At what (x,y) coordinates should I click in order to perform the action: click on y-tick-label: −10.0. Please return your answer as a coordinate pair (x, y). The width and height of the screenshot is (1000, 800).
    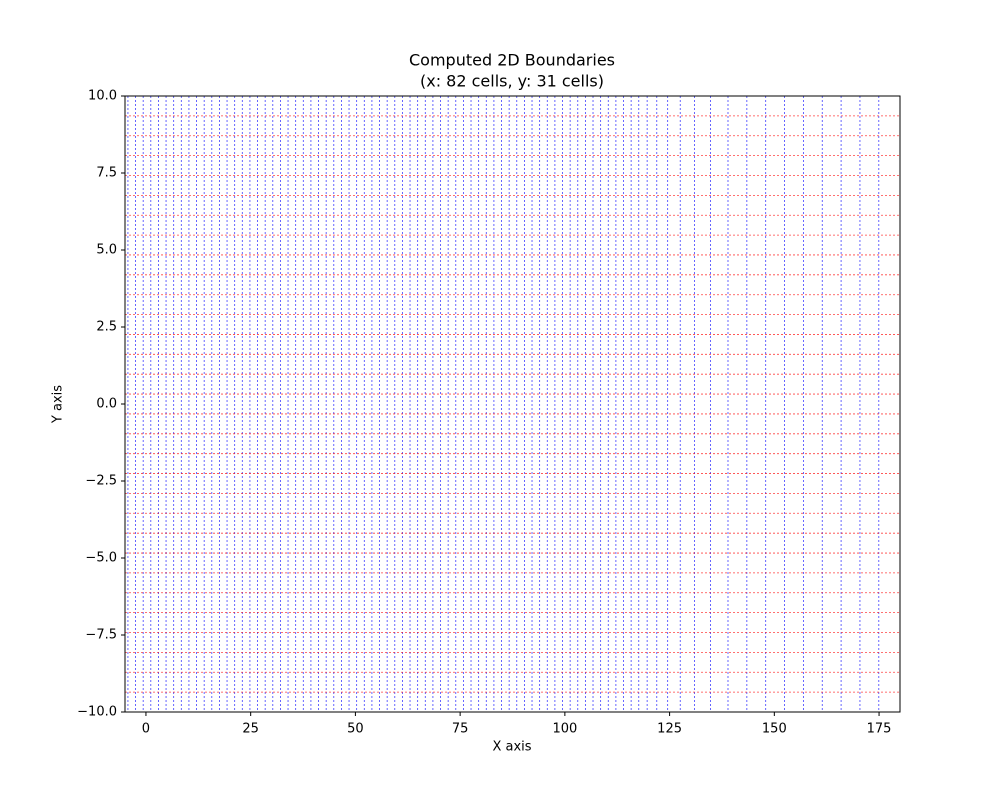
    Looking at the image, I should click on (97, 712).